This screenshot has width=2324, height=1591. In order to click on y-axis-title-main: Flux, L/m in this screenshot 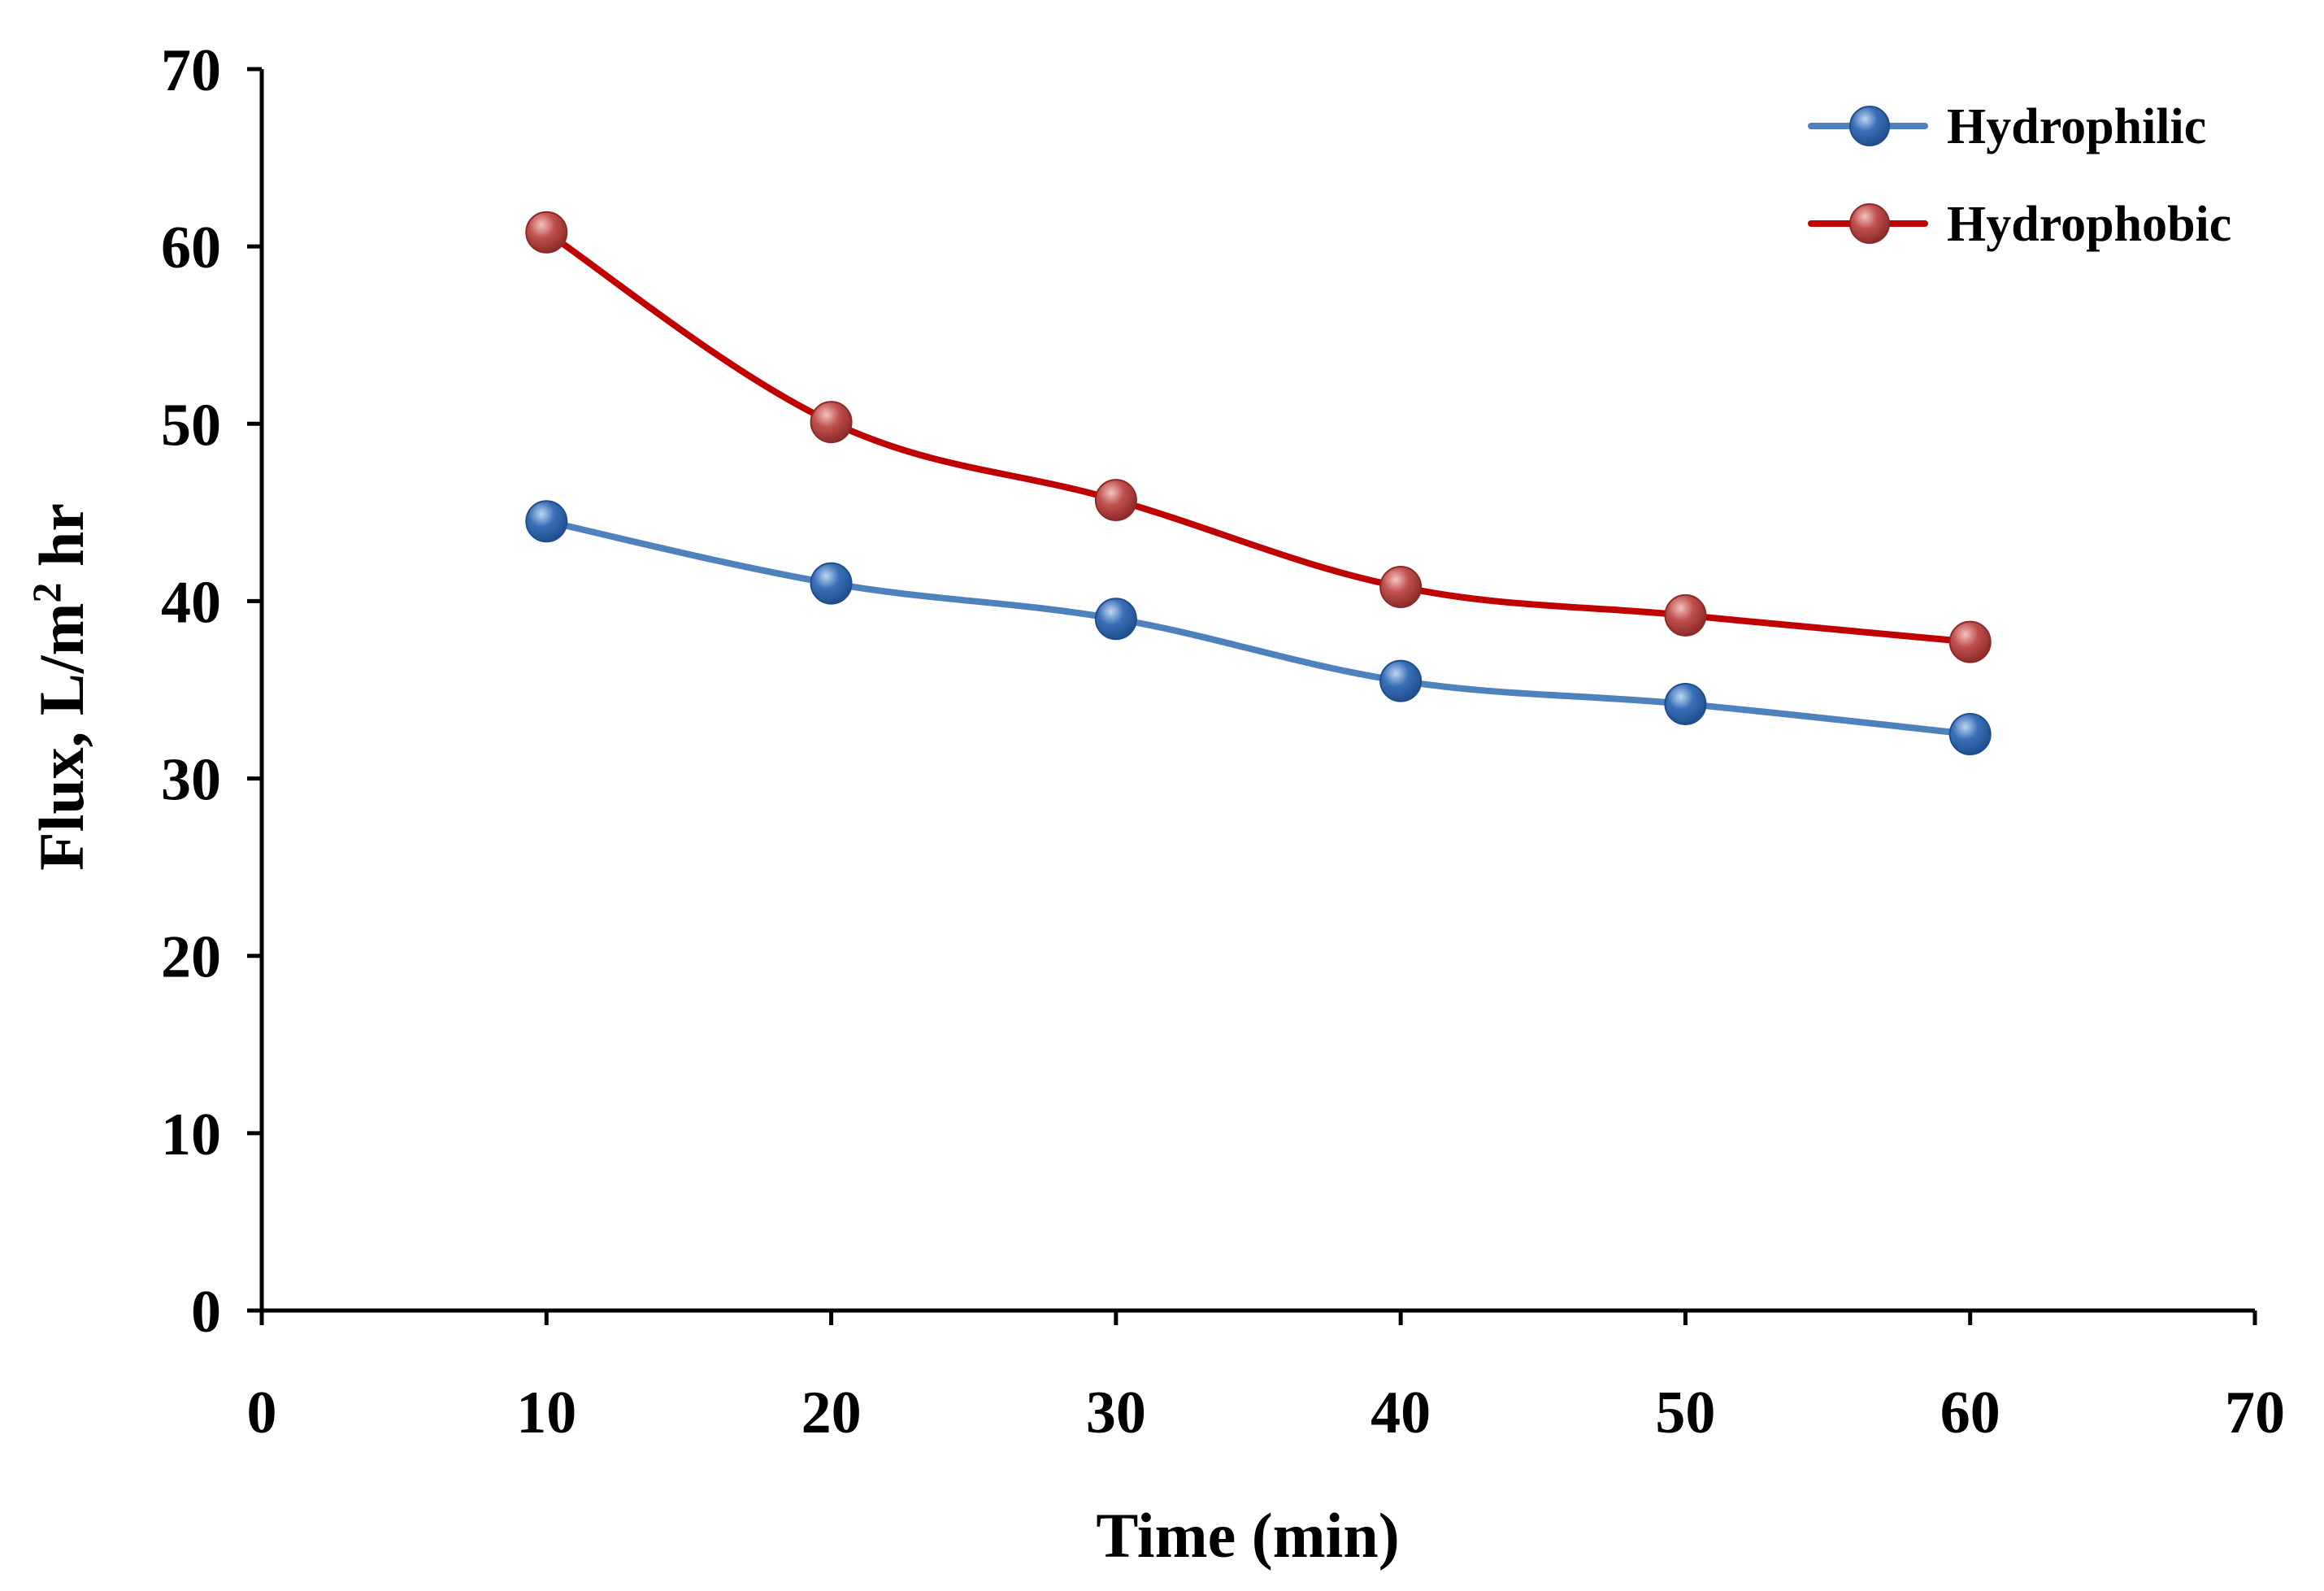, I will do `click(61, 737)`.